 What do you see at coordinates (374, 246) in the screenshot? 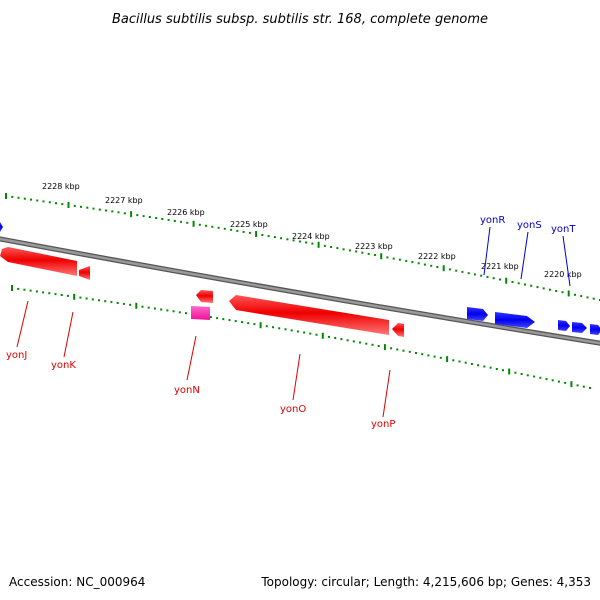
I see `kbp-label: 2223 kbp` at bounding box center [374, 246].